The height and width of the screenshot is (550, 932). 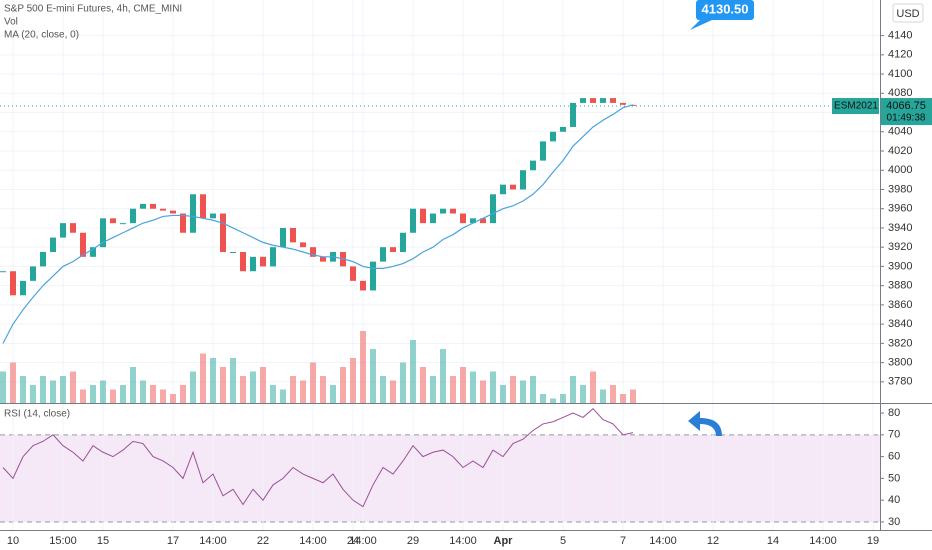 I want to click on y-tick-label: 3900, so click(x=900, y=266).